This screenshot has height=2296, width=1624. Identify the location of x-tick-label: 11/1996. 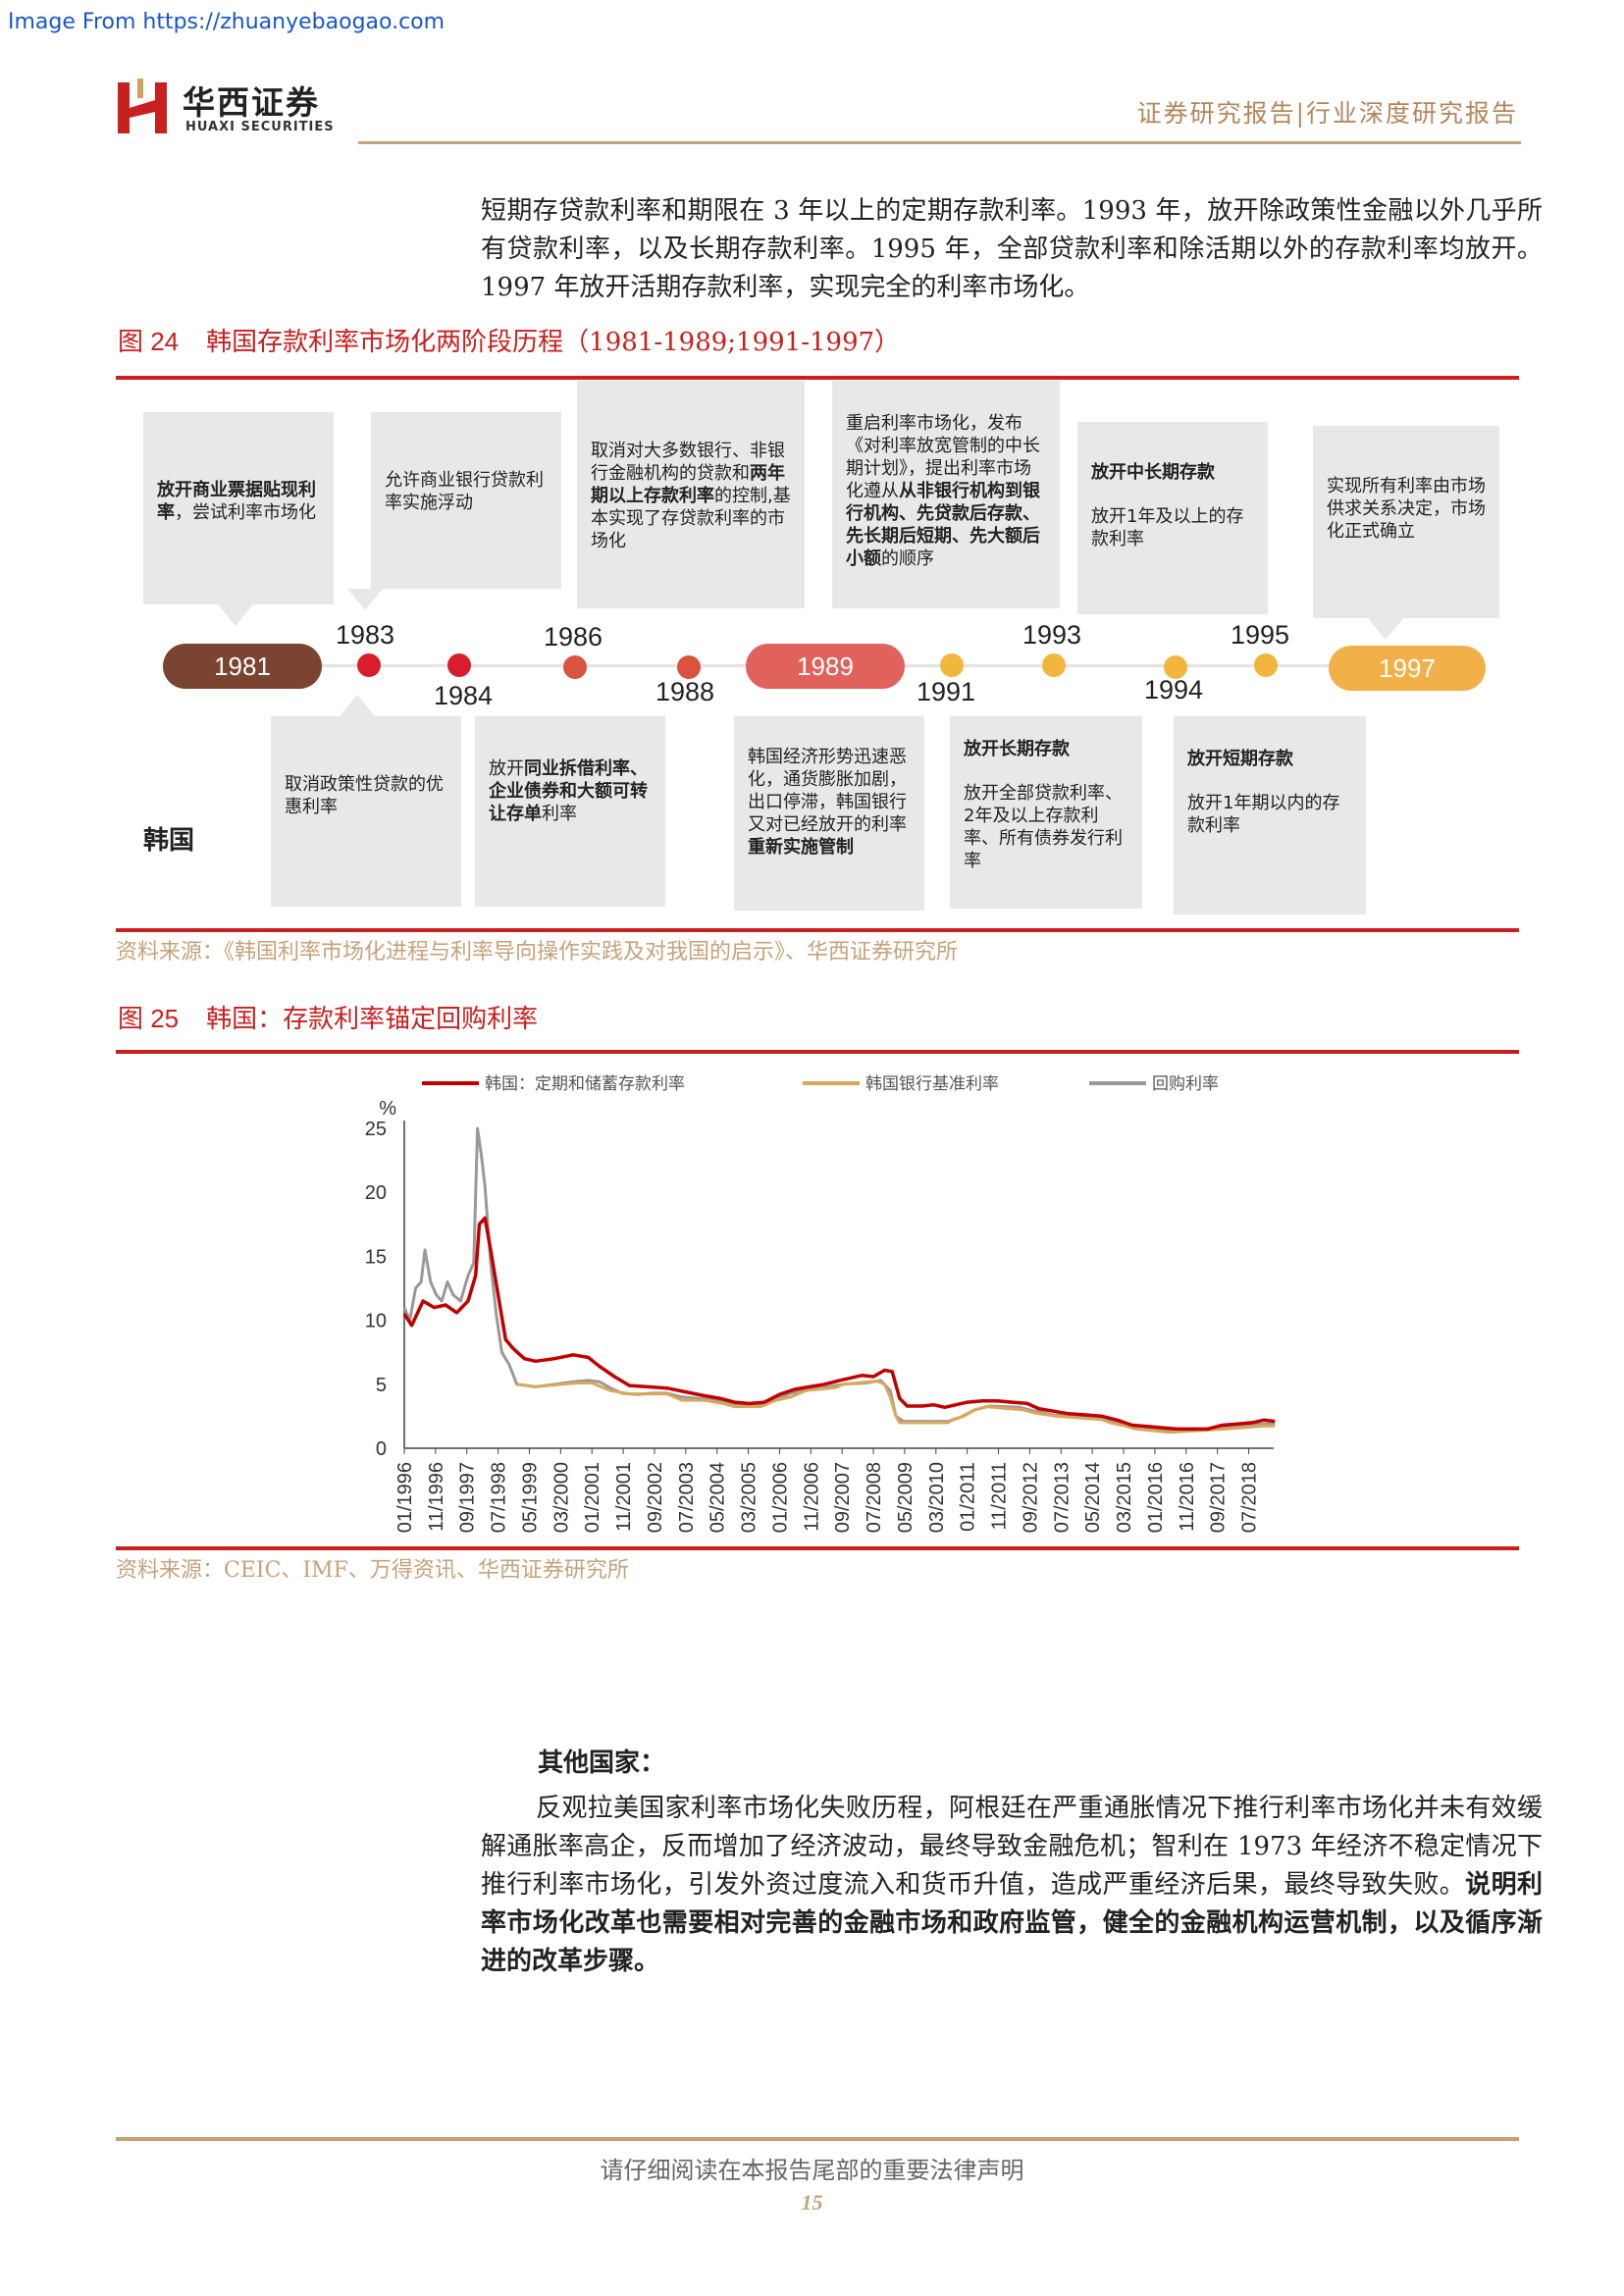
(436, 1497).